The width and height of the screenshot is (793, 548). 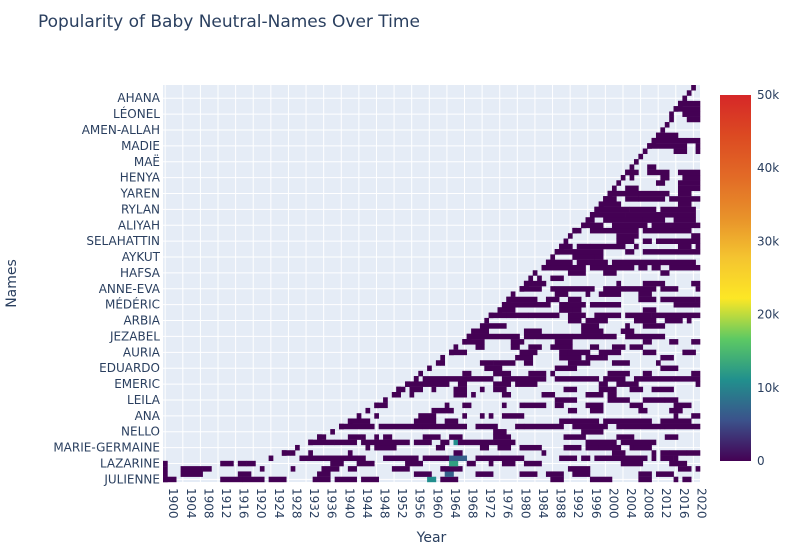 I want to click on y-tick-label: LAZARINE, so click(x=130, y=463).